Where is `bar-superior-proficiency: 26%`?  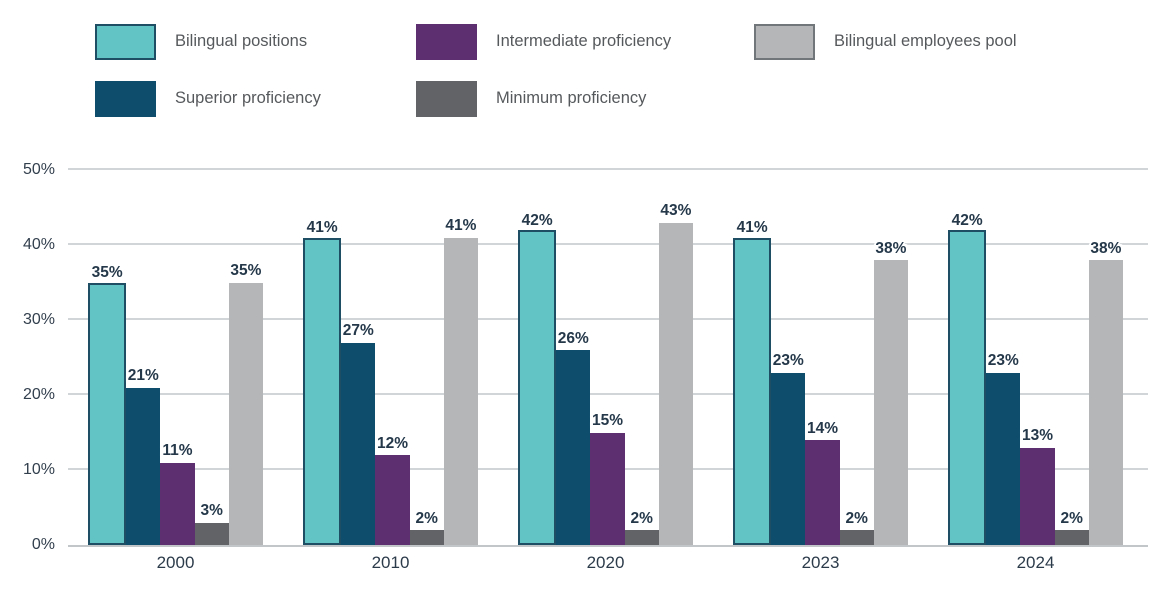 bar-superior-proficiency: 26% is located at coordinates (573, 437).